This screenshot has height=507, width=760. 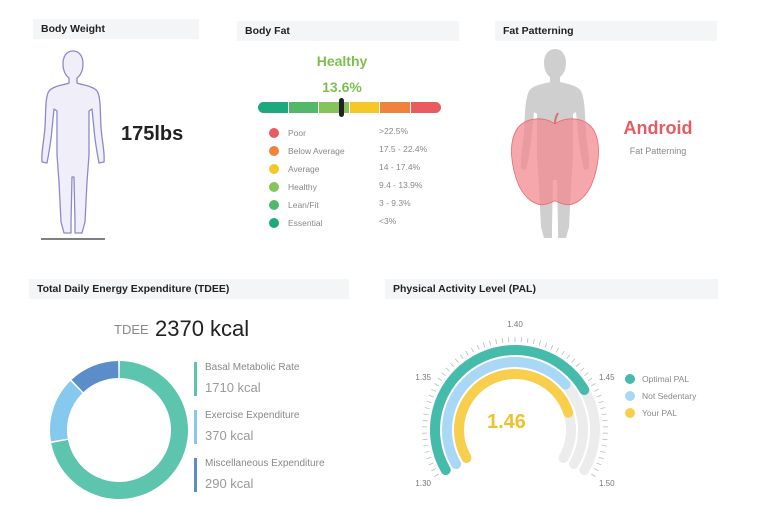 What do you see at coordinates (607, 377) in the screenshot?
I see `gauge-tick-label: 1.45` at bounding box center [607, 377].